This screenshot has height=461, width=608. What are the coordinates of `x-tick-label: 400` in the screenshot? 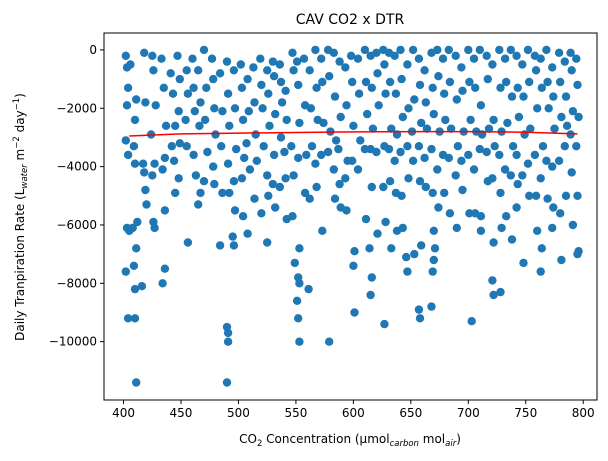 It's located at (123, 413).